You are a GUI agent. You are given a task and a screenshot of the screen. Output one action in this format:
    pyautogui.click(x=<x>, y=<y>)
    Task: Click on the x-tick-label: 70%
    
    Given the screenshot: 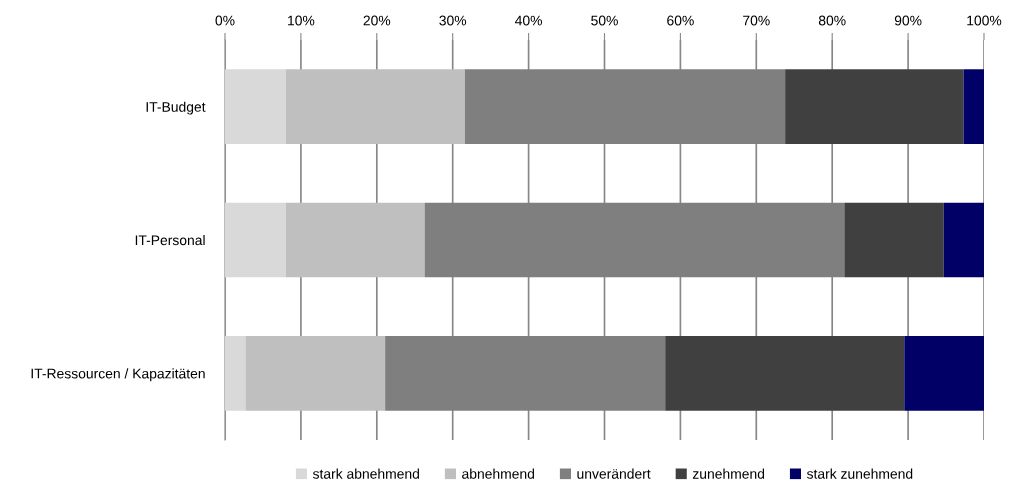 What is the action you would take?
    pyautogui.click(x=756, y=20)
    